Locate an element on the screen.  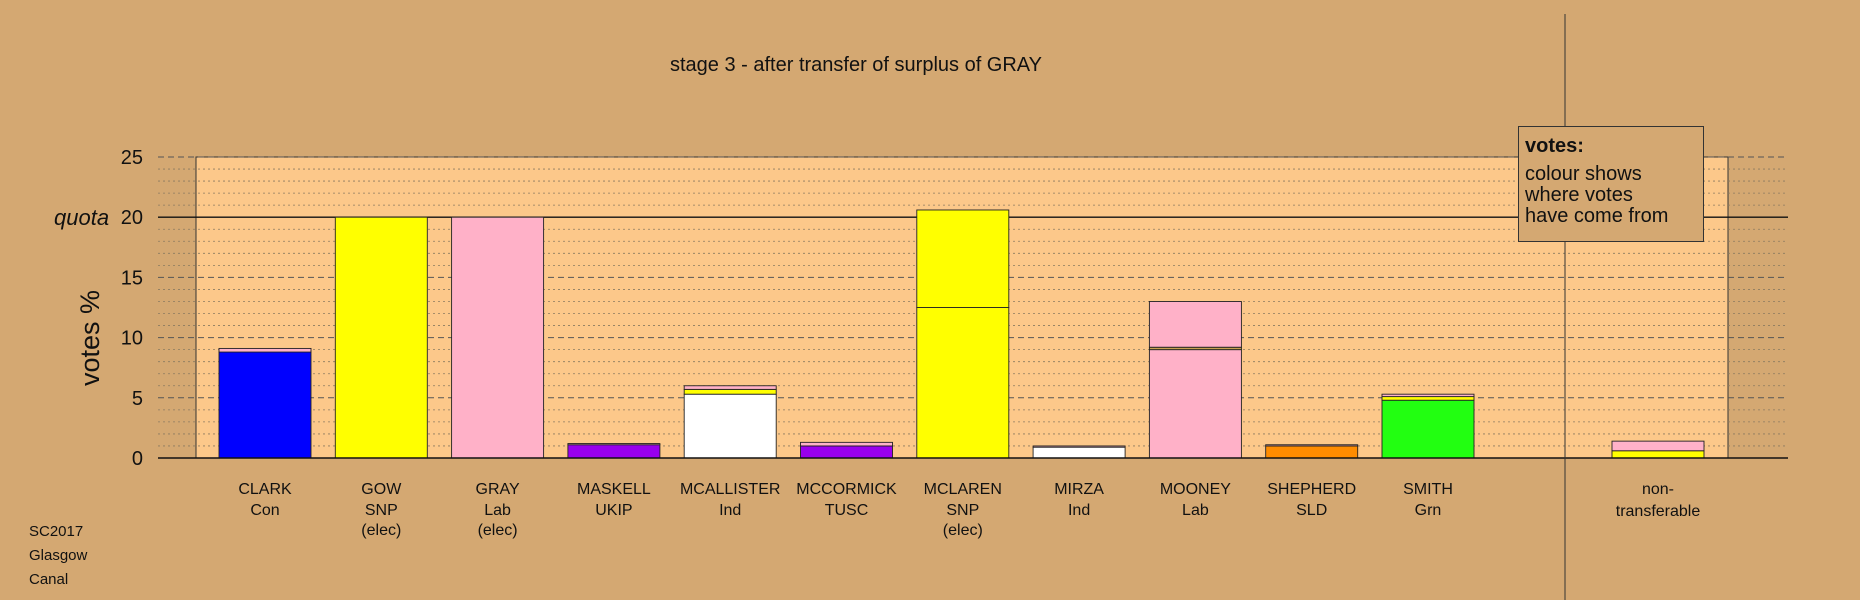
non-transferable-label: non- is located at coordinates (1658, 489).